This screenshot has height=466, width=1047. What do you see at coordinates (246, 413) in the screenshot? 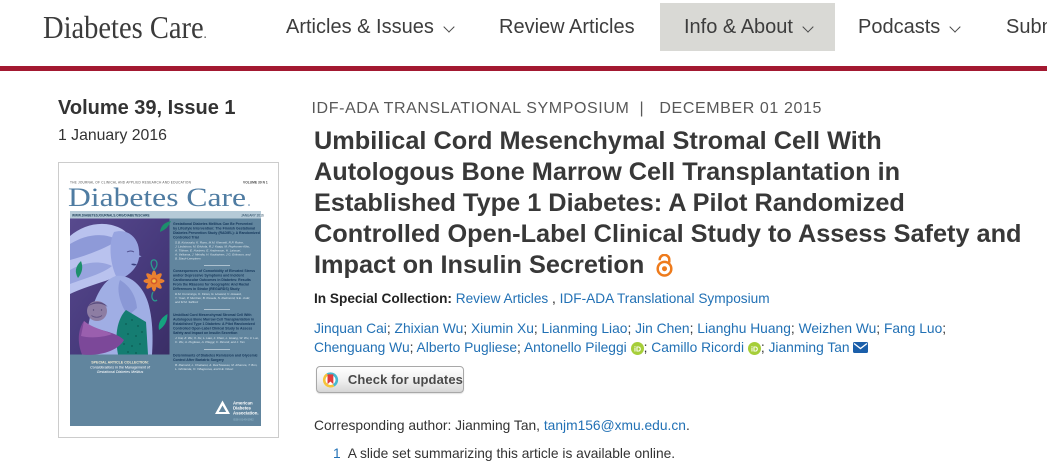
I see `svg-text: Association.` at bounding box center [246, 413].